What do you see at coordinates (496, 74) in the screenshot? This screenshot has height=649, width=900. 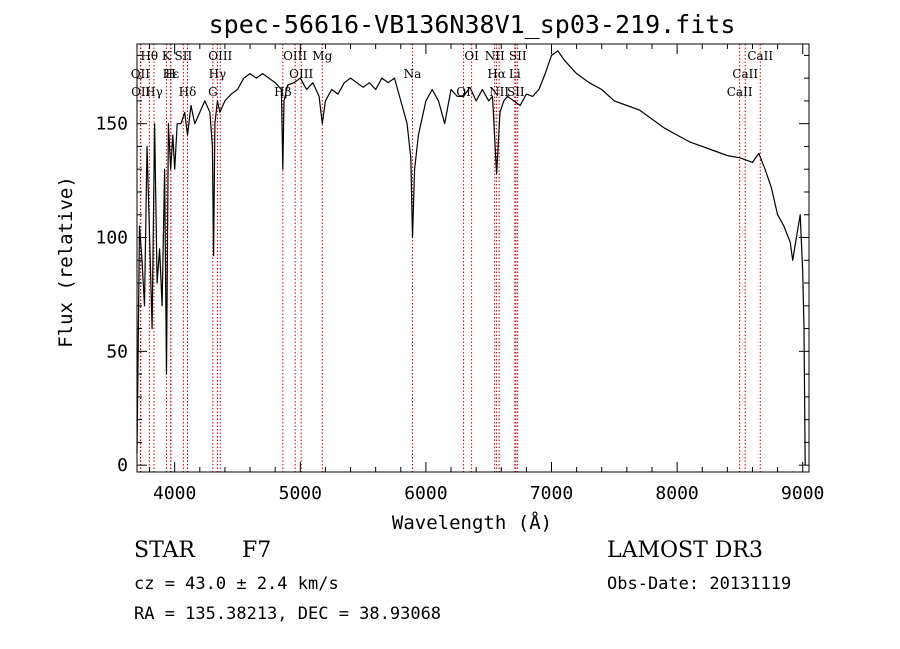 I see `spectral-line-label: Hα` at bounding box center [496, 74].